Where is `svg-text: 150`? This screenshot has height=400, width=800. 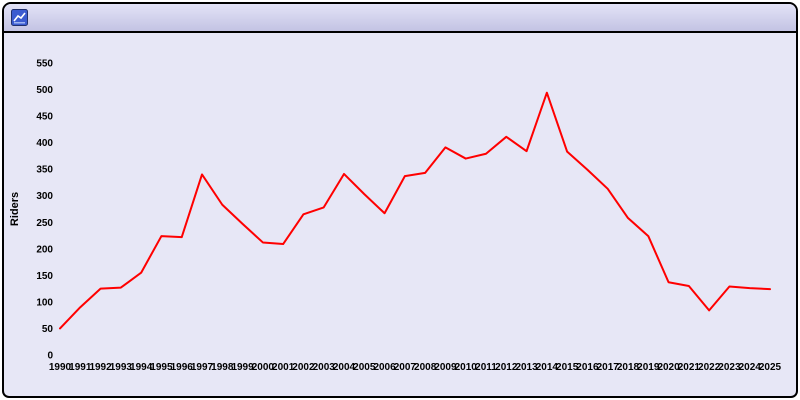 svg-text: 150 is located at coordinates (44, 276).